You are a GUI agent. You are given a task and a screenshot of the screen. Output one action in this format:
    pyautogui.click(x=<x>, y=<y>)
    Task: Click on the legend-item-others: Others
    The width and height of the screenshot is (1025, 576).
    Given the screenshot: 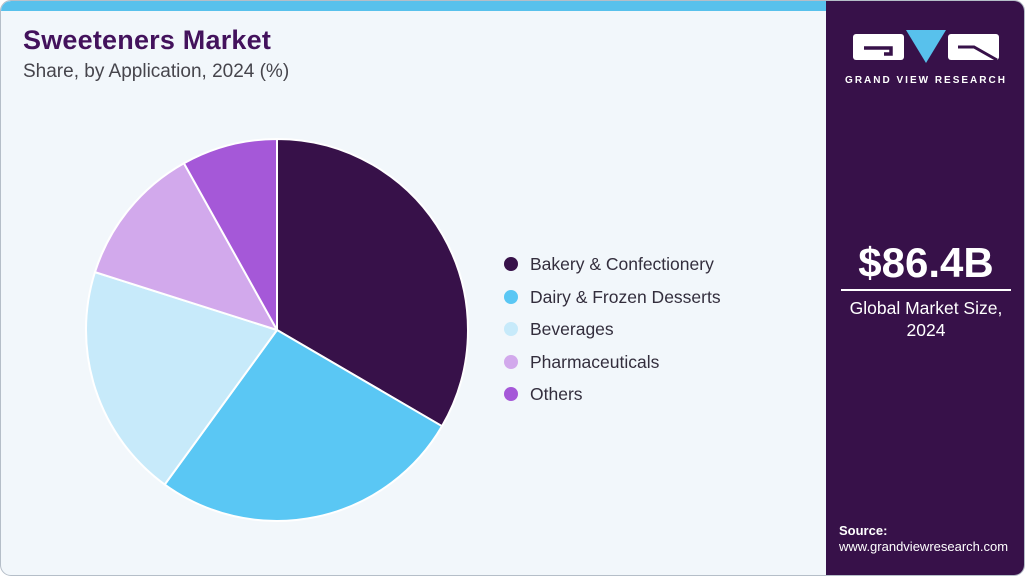 What is the action you would take?
    pyautogui.click(x=612, y=394)
    